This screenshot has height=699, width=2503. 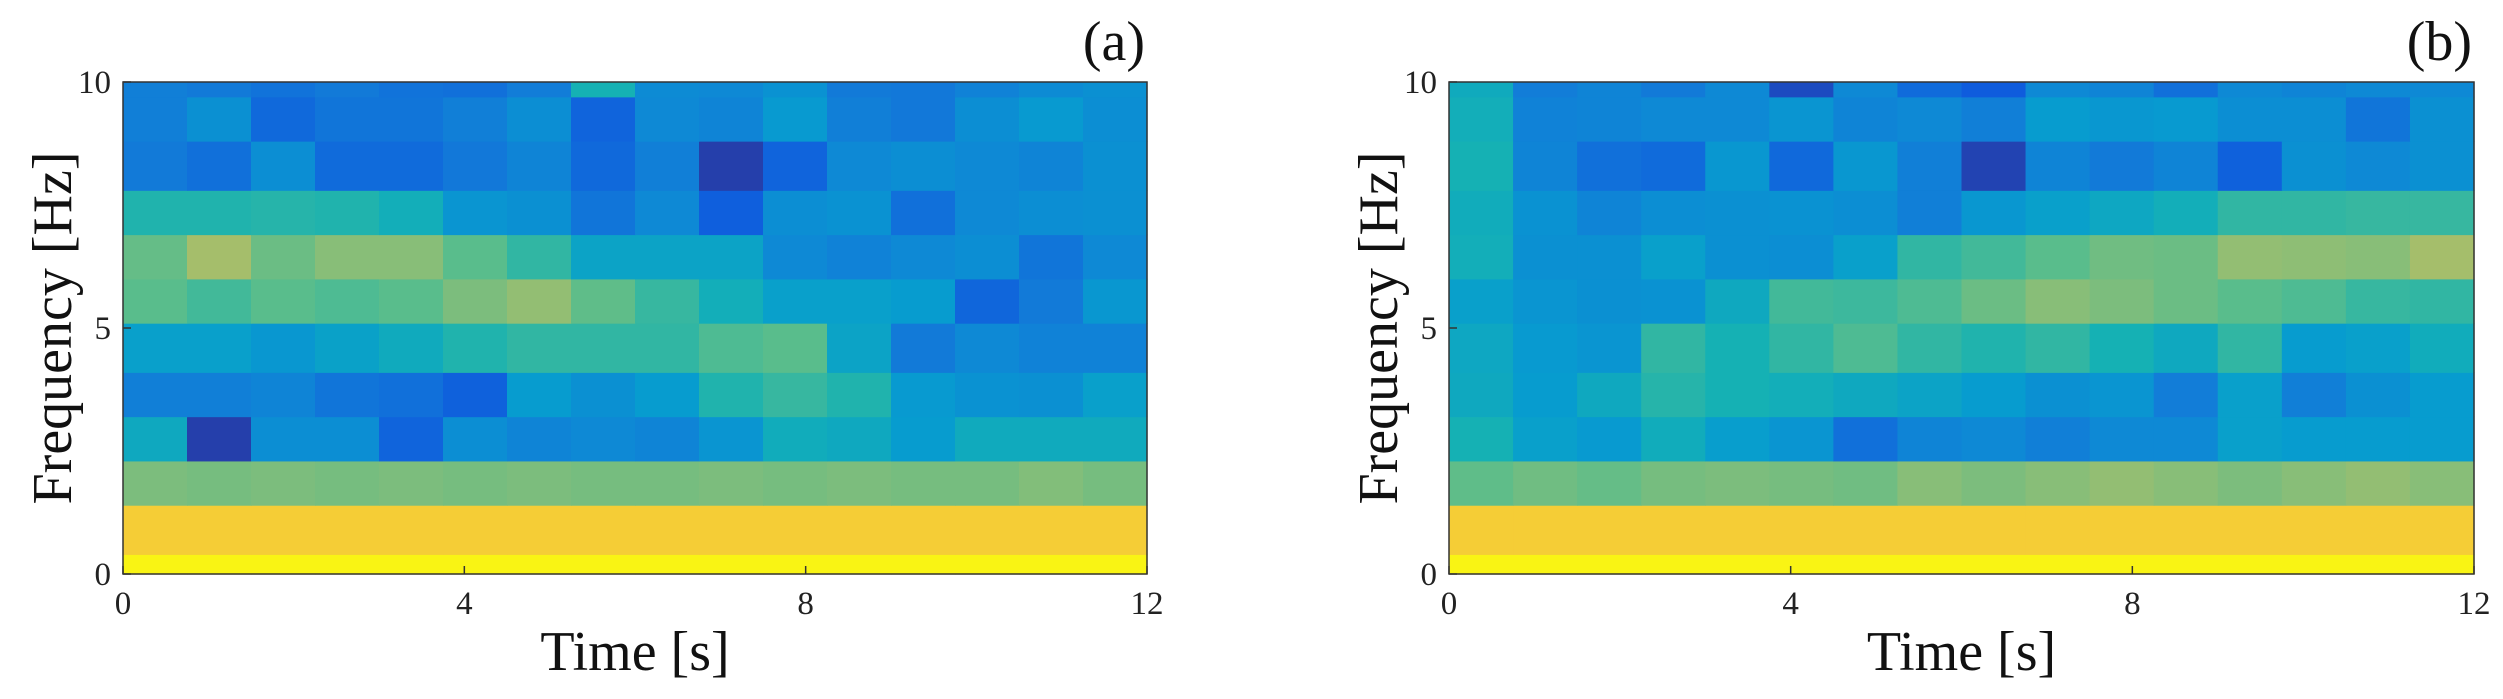 I want to click on heatmap-cell-b-r5-c4, so click(x=1737, y=348).